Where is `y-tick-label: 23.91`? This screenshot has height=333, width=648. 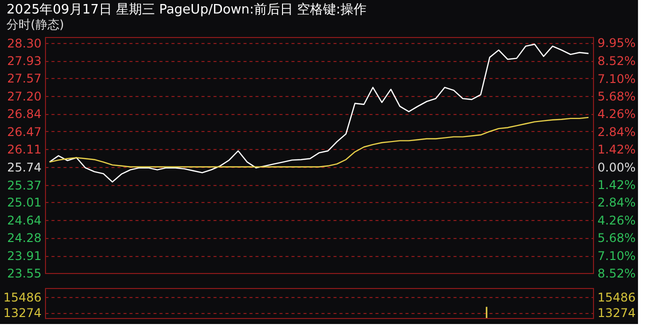 y-tick-label: 23.91 is located at coordinates (24, 256).